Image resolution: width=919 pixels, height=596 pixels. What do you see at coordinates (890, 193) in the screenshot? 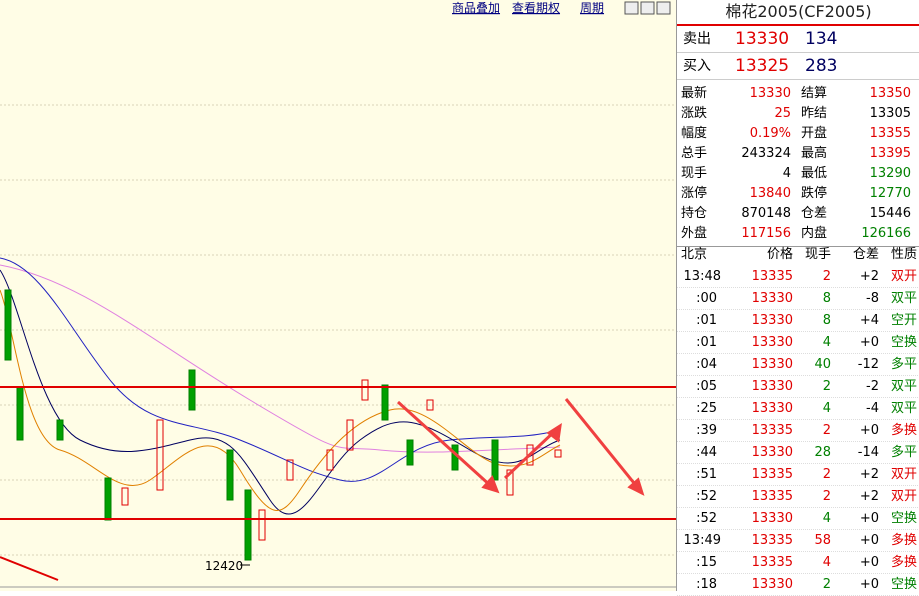
I see `value: 12770` at bounding box center [890, 193].